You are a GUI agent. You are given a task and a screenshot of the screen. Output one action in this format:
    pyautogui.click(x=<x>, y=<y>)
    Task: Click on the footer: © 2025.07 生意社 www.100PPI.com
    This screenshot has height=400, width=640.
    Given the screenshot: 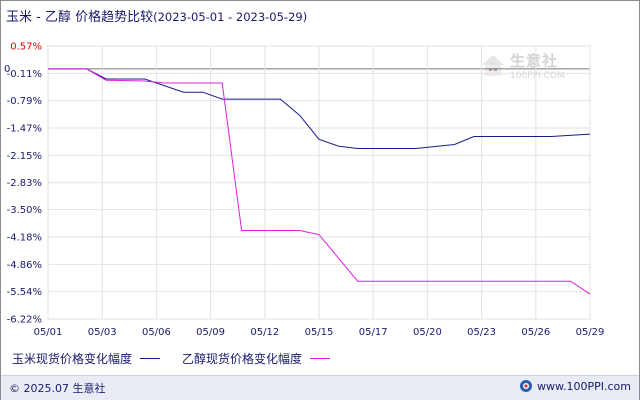 What is the action you would take?
    pyautogui.click(x=320, y=387)
    